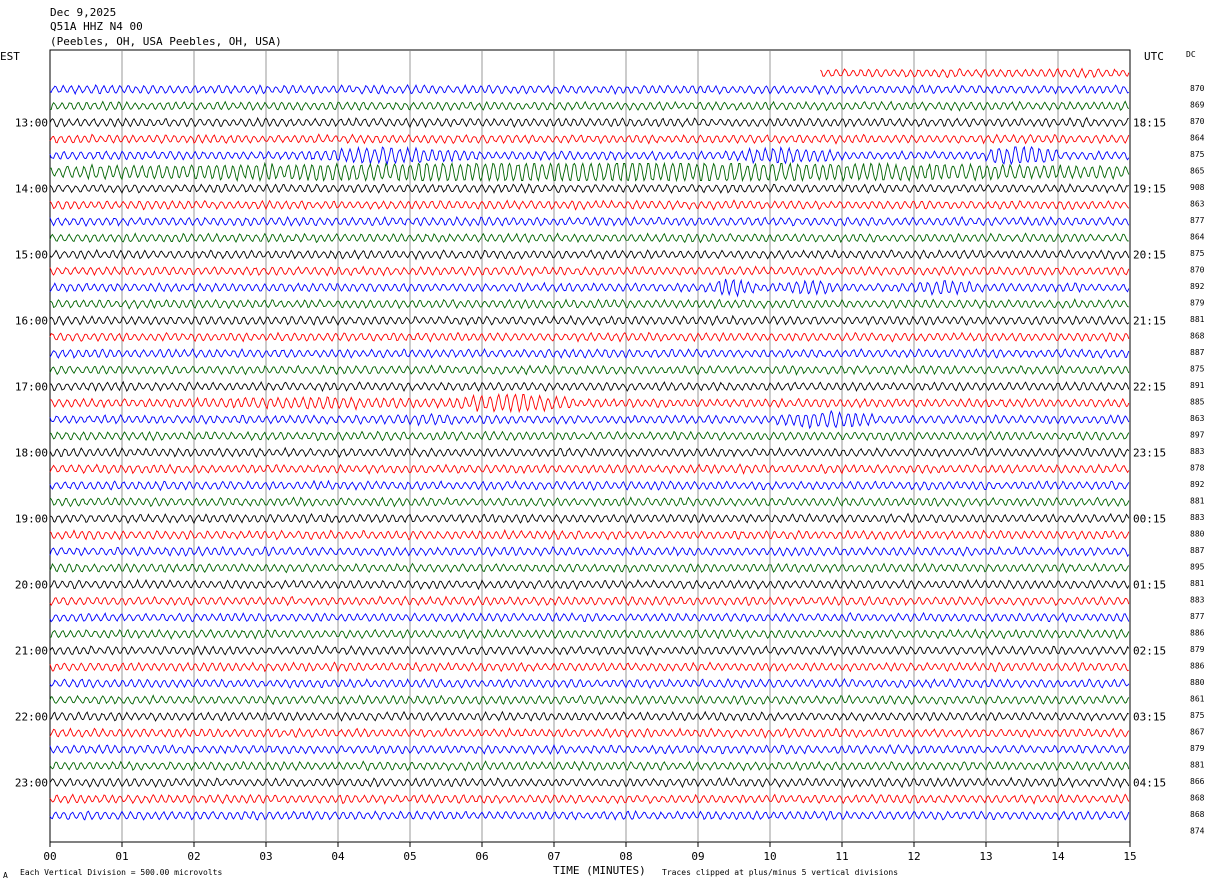 The width and height of the screenshot is (1210, 886). I want to click on right-hour-label: 02:15, so click(1149, 651).